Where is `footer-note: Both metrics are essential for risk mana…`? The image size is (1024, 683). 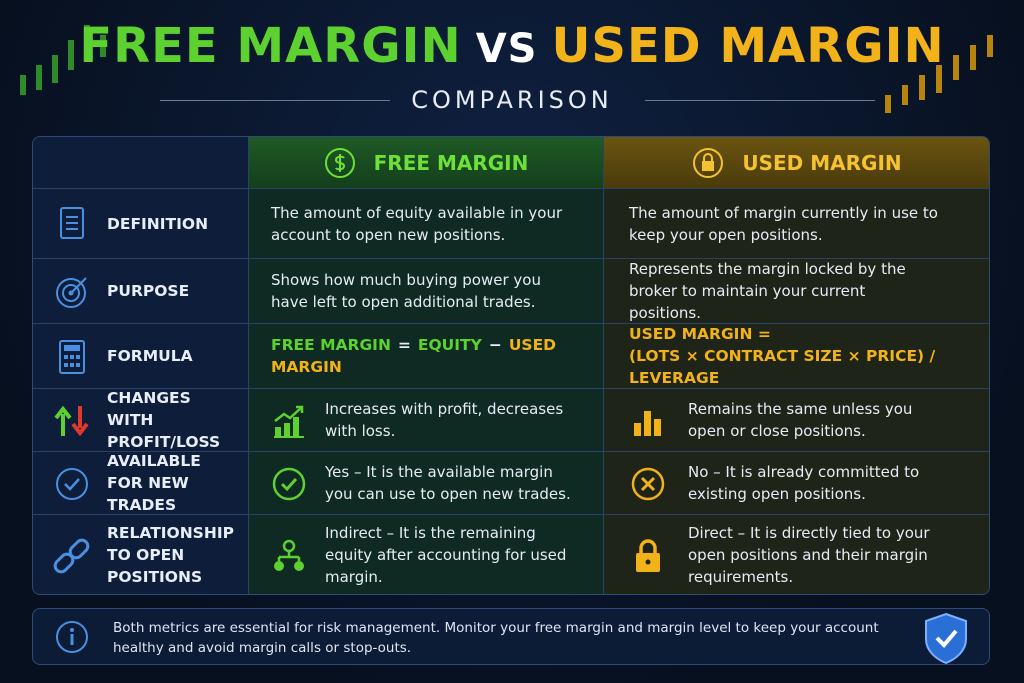 footer-note: Both metrics are essential for risk mana… is located at coordinates (511, 636).